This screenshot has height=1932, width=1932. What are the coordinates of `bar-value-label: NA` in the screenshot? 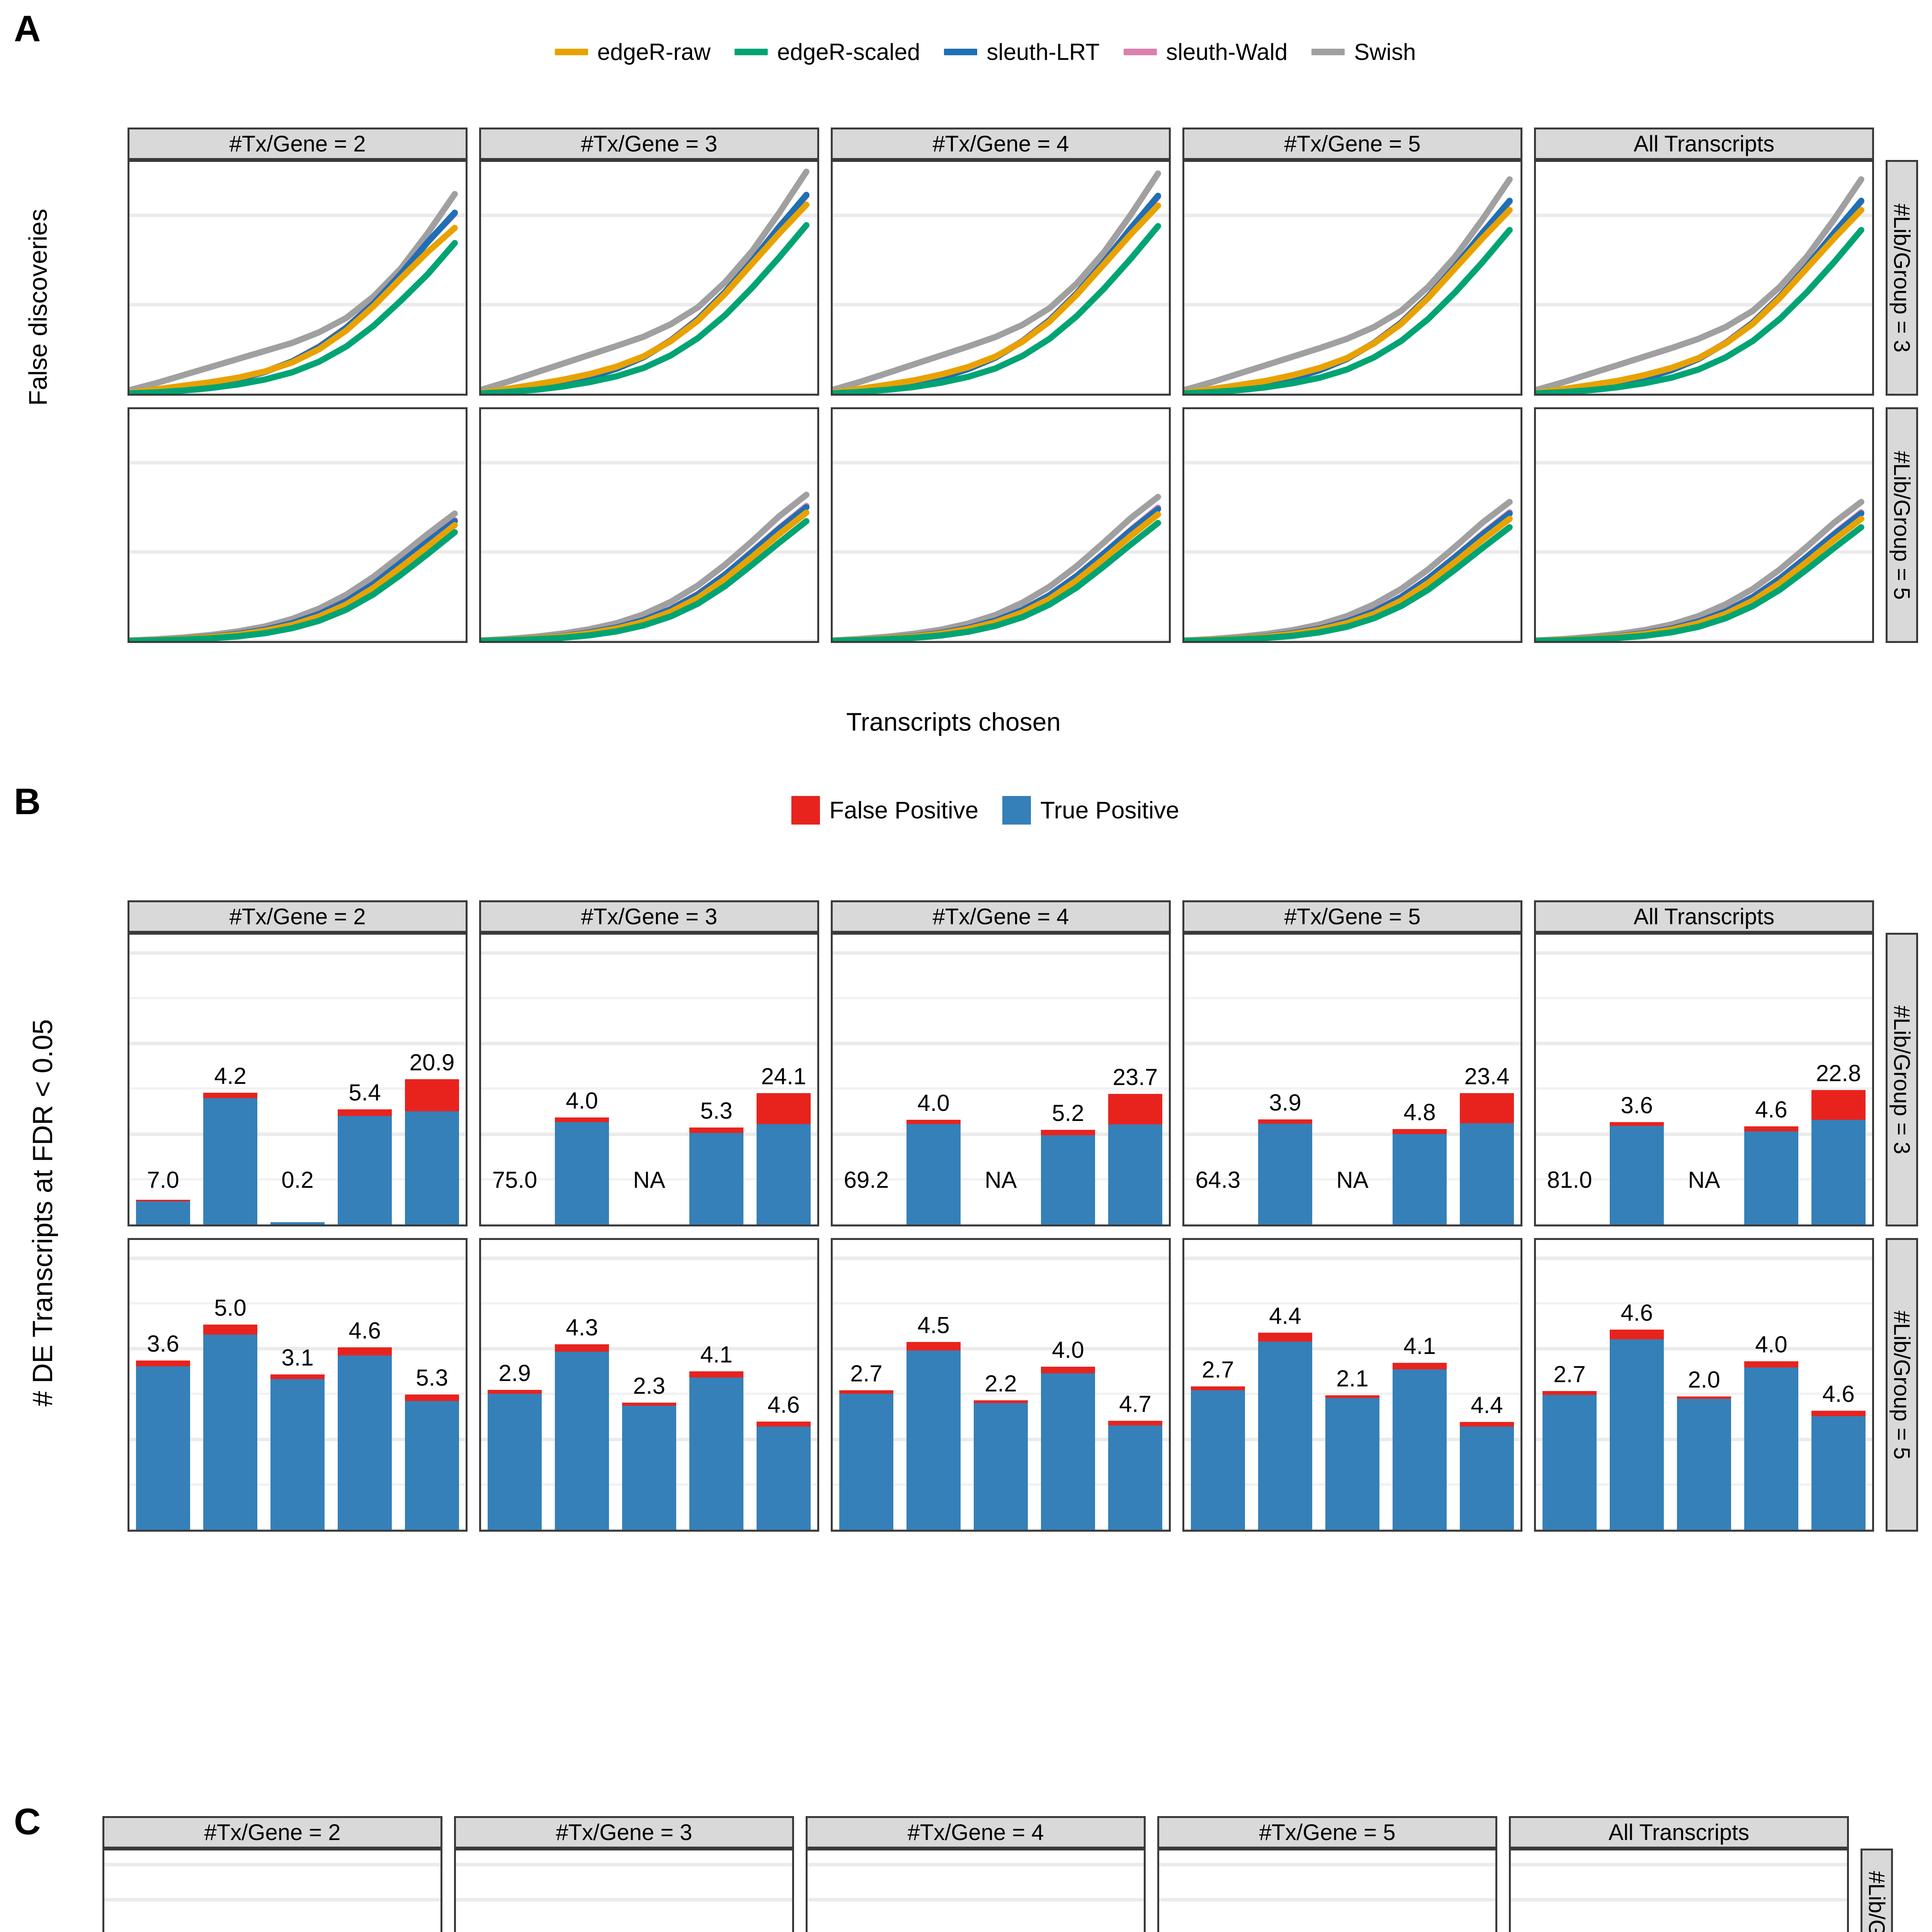 It's located at (649, 1180).